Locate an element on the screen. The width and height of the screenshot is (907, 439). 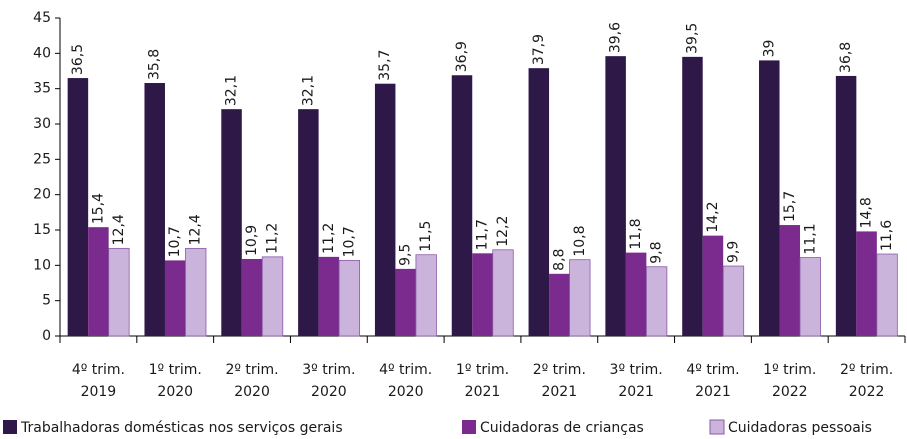
value-label: 11,6 is located at coordinates (887, 235).